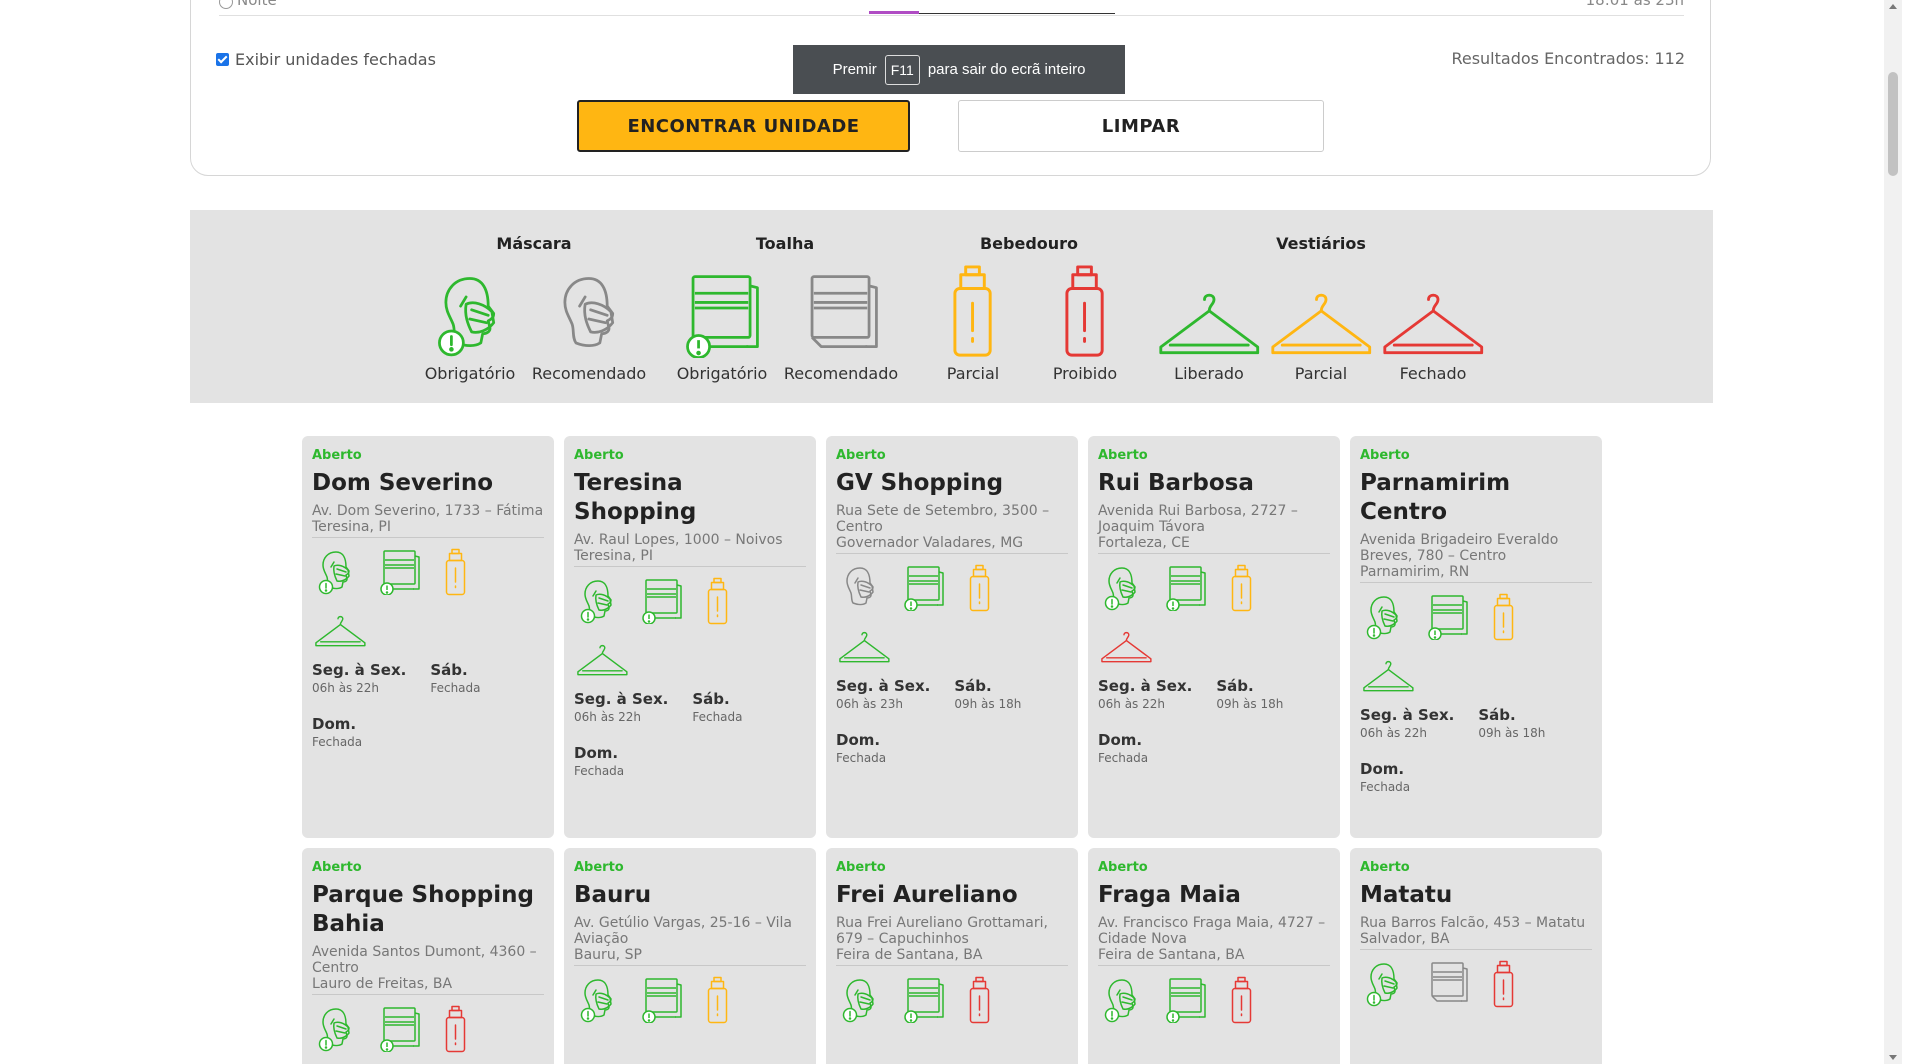 This screenshot has width=1920, height=1064. I want to click on scrollbar-thumb, so click(1893, 124).